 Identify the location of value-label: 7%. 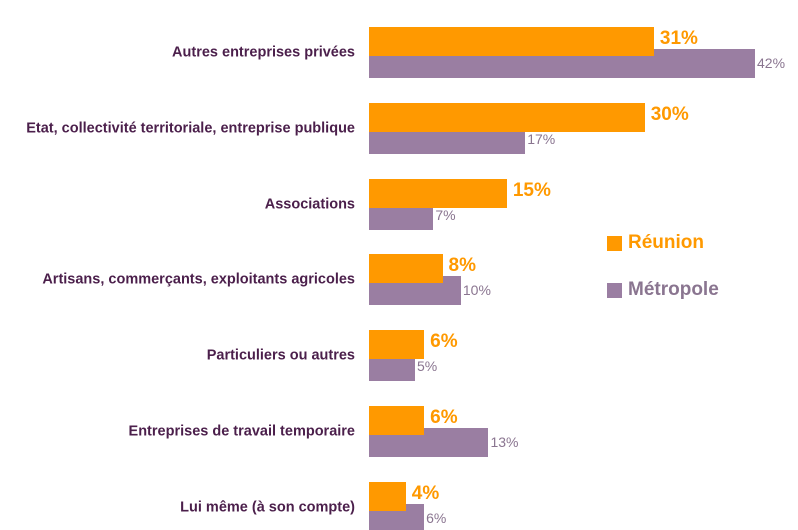
(445, 214).